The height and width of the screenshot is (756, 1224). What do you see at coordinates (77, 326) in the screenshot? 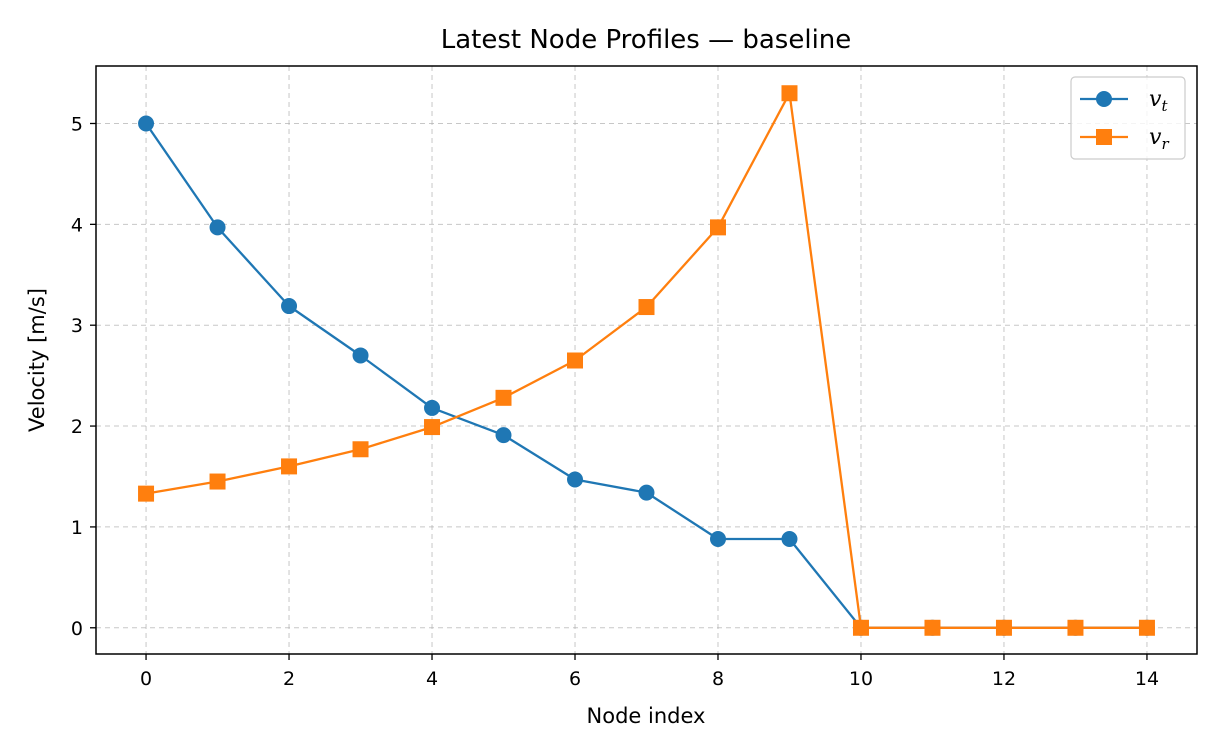
I see `y-tick-label: 3` at bounding box center [77, 326].